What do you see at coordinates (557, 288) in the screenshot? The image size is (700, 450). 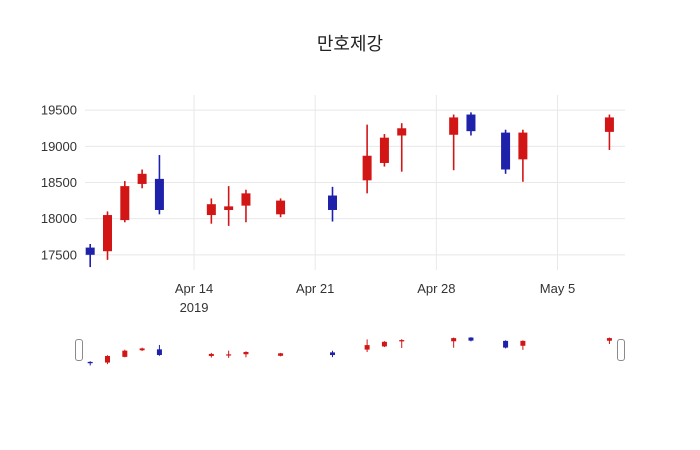 I see `x-tick-label: May 5` at bounding box center [557, 288].